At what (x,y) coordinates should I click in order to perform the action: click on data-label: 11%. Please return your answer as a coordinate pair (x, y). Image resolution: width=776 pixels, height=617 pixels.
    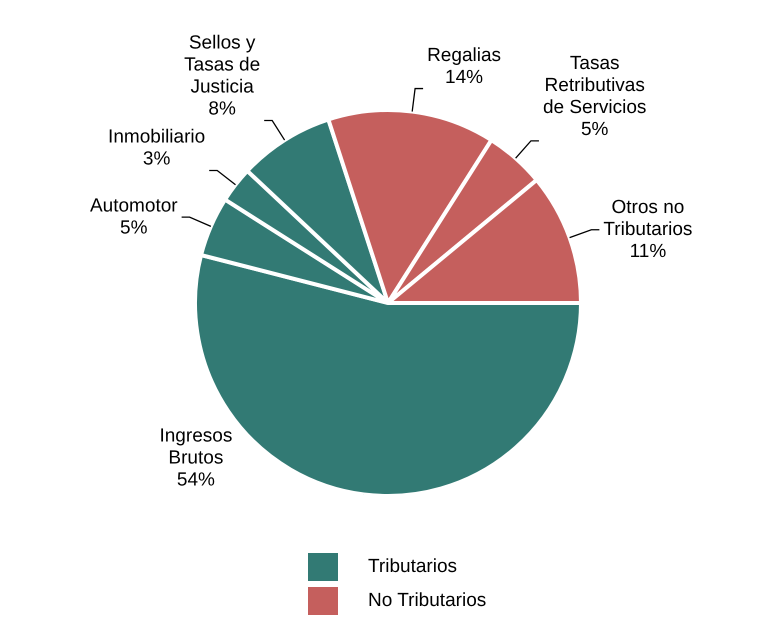
    Looking at the image, I should click on (648, 251).